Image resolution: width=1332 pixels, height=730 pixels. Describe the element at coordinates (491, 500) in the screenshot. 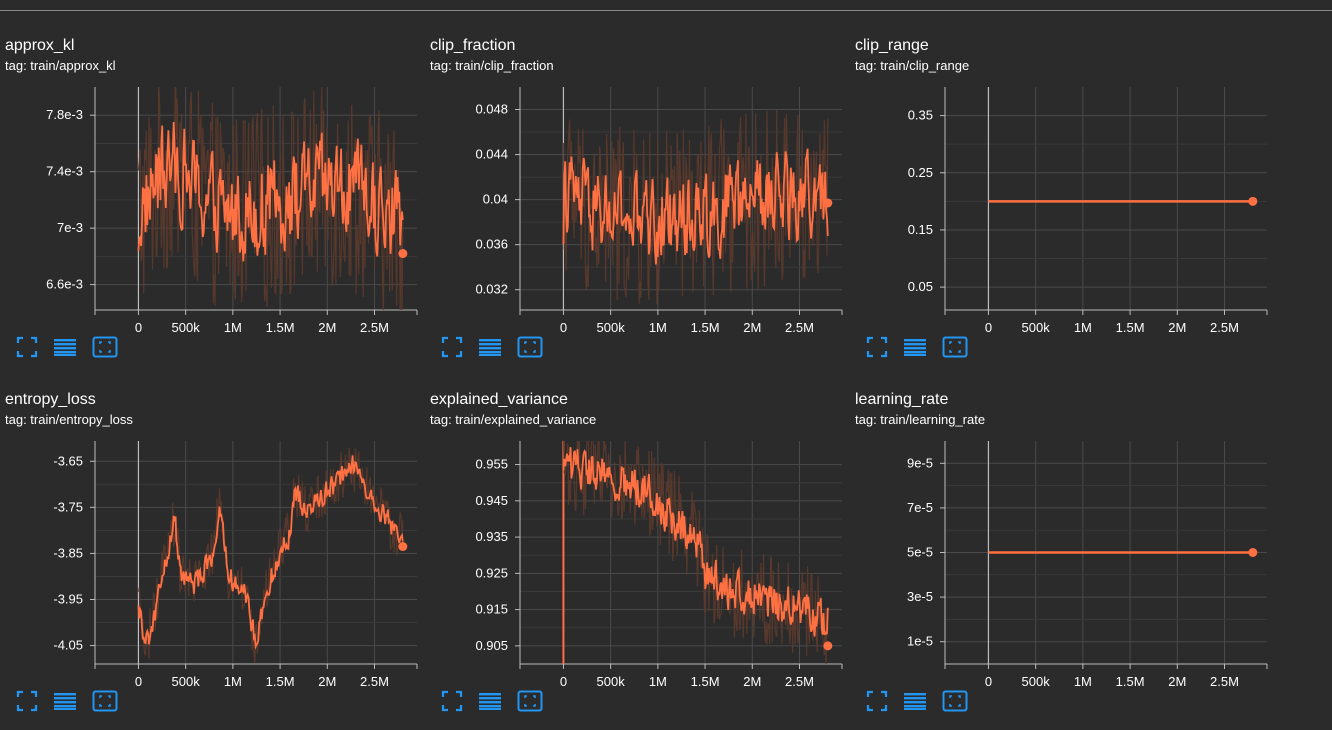

I see `y-tick-label: 0.945` at that location.